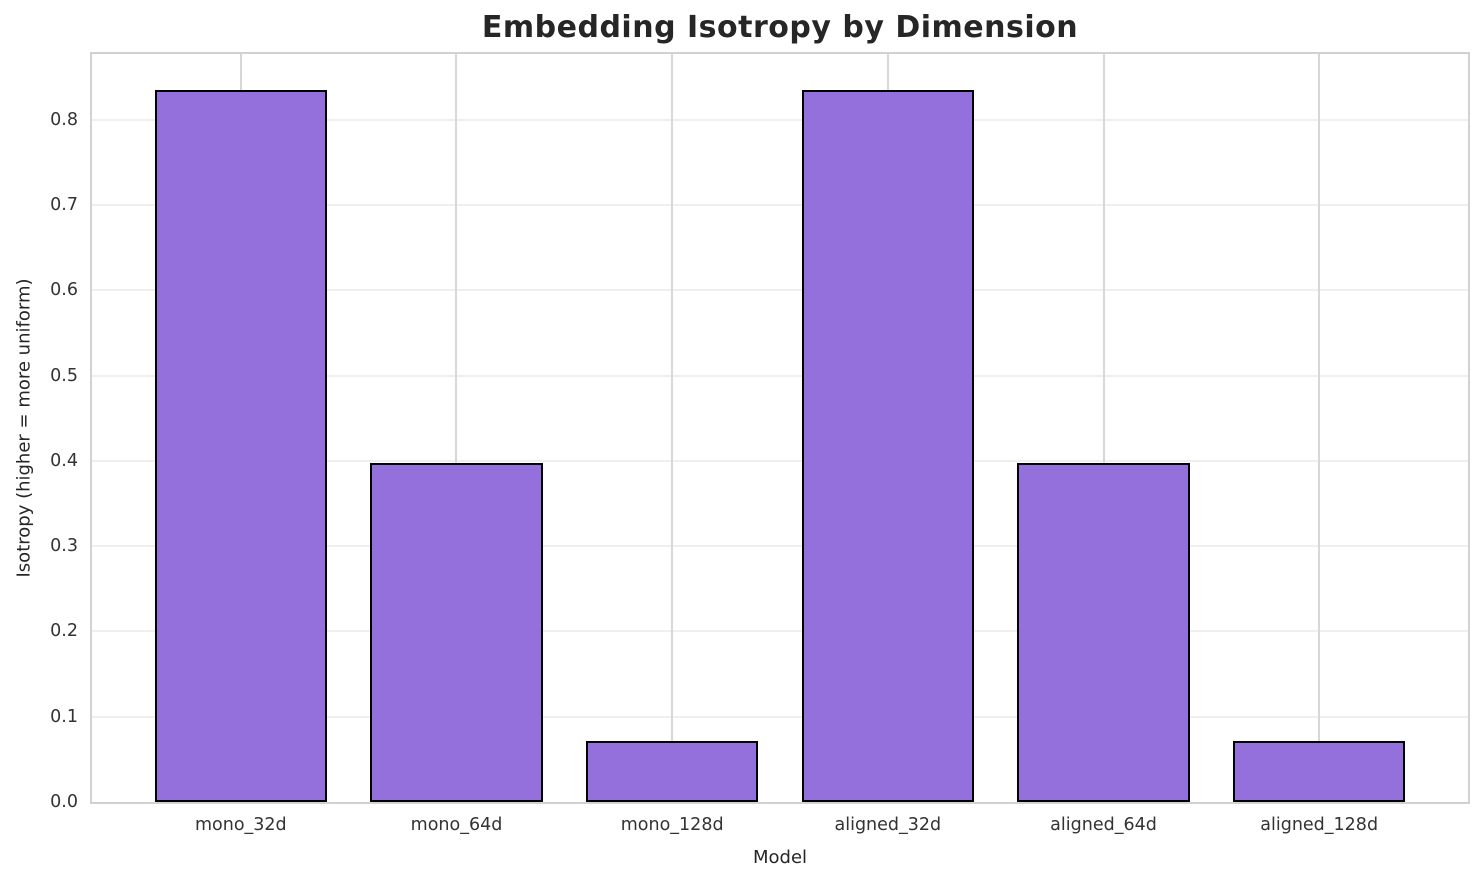  What do you see at coordinates (64, 119) in the screenshot?
I see `y-tick-label: 0.8` at bounding box center [64, 119].